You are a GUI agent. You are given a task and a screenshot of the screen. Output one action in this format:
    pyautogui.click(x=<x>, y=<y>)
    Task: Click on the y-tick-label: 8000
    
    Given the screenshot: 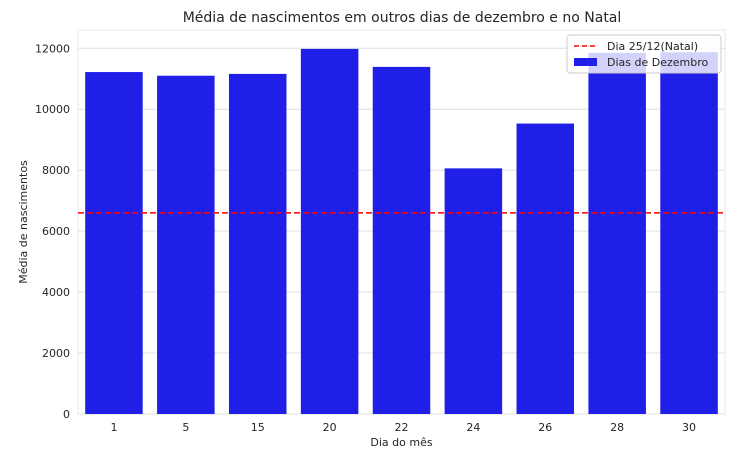 What is the action you would take?
    pyautogui.click(x=56, y=170)
    